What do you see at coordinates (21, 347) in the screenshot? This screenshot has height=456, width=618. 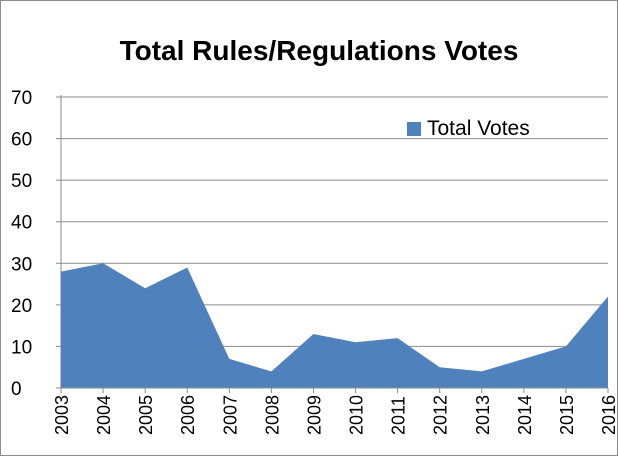 I see `y-tick-label-10: 10` at bounding box center [21, 347].